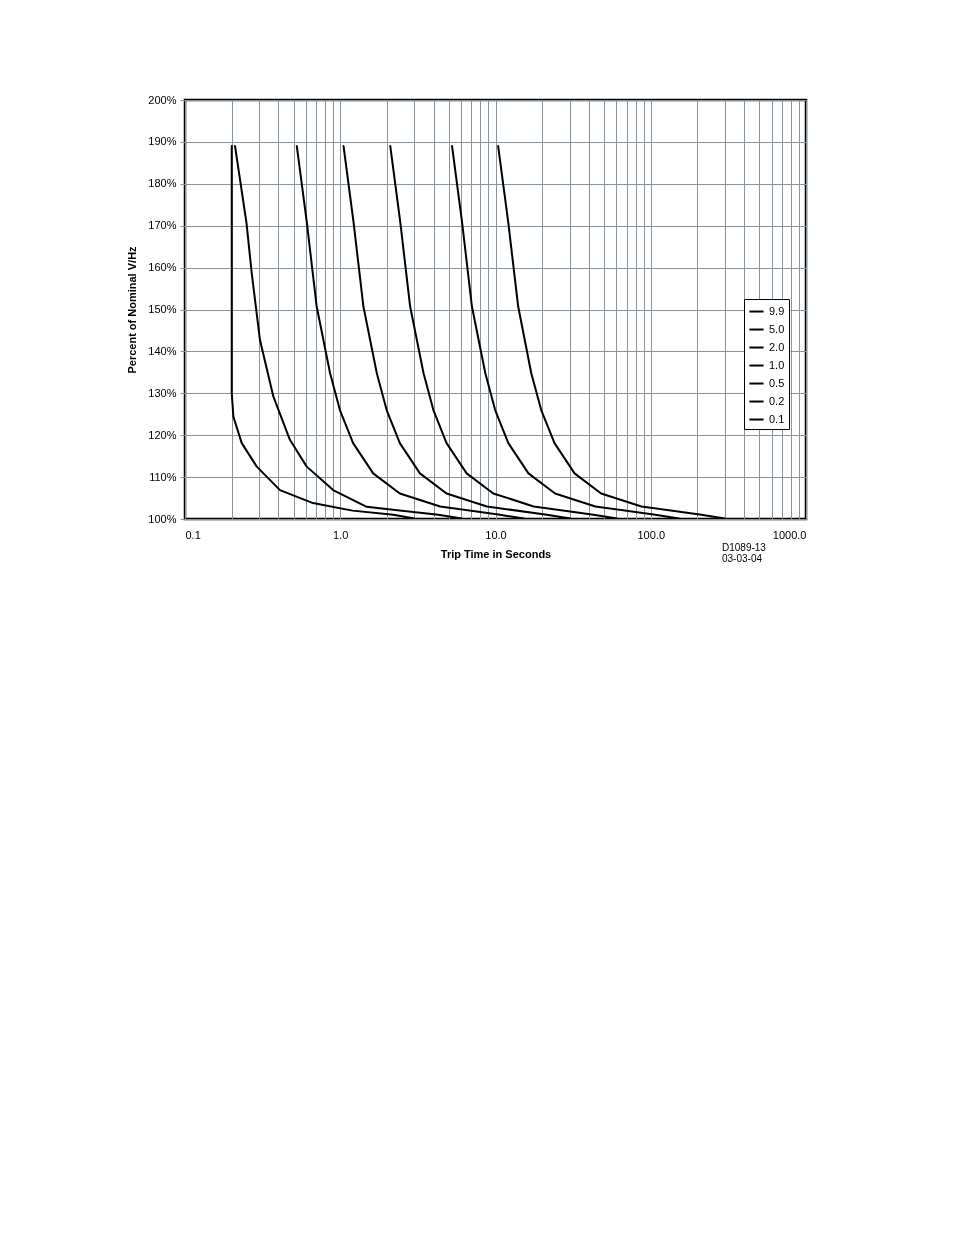 The image size is (954, 1235). Describe the element at coordinates (162, 309) in the screenshot. I see `y-tick-label: 150%` at that location.